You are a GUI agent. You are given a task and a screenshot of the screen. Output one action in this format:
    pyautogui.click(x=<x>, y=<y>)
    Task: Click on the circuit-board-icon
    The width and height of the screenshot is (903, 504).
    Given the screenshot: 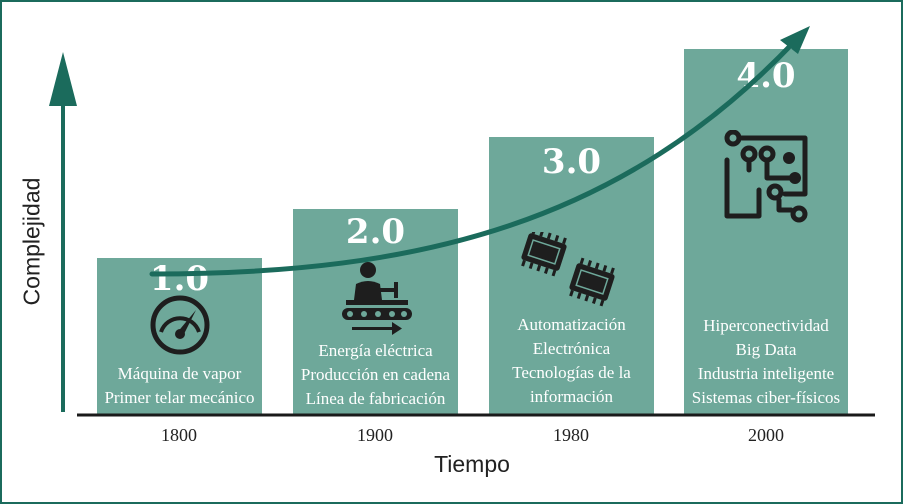 What is the action you would take?
    pyautogui.click(x=766, y=176)
    